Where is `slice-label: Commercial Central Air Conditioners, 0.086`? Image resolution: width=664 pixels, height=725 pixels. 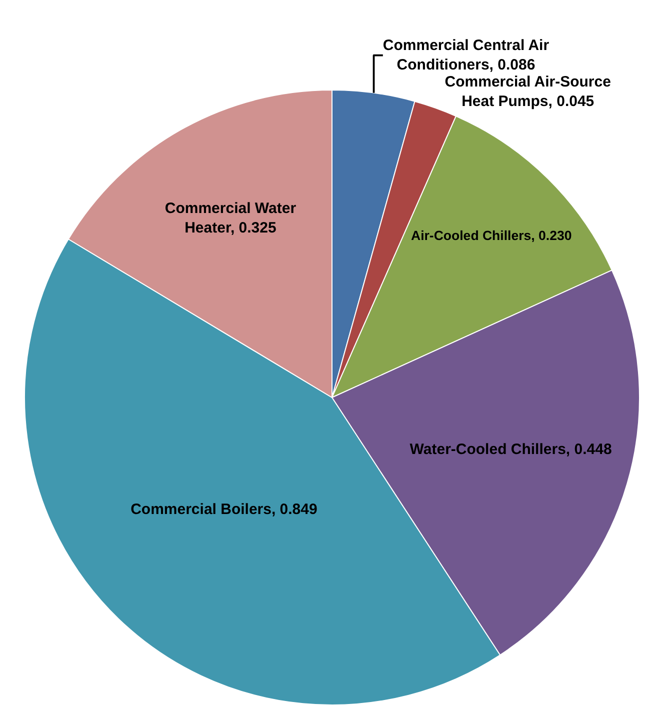 slice-label: Commercial Central Air Conditioners, 0.086 is located at coordinates (466, 55).